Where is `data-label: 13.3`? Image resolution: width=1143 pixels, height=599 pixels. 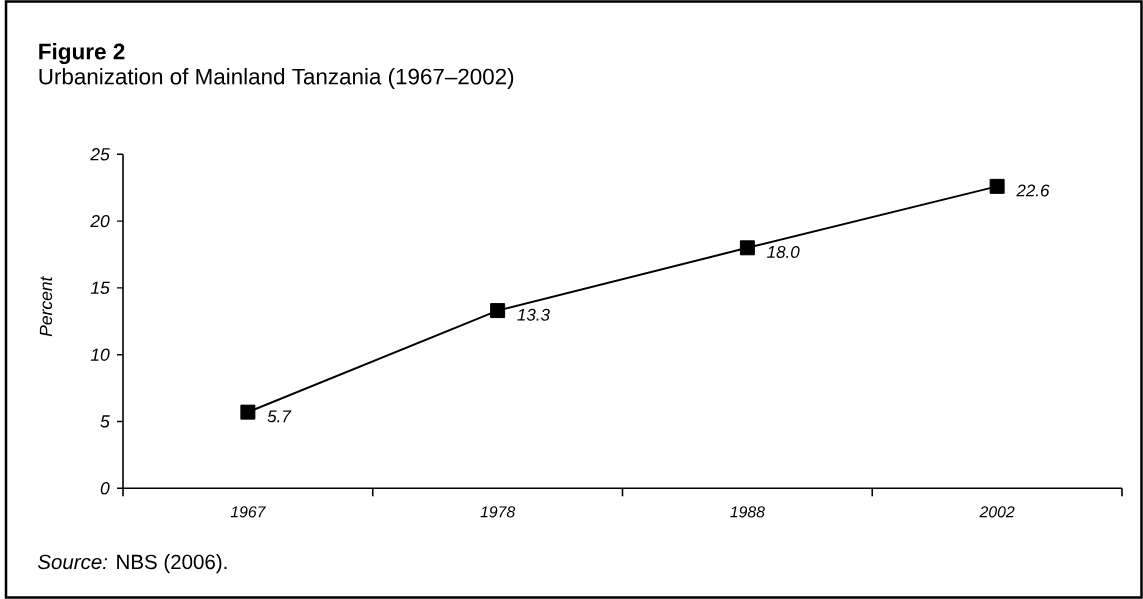 data-label: 13.3 is located at coordinates (533, 314).